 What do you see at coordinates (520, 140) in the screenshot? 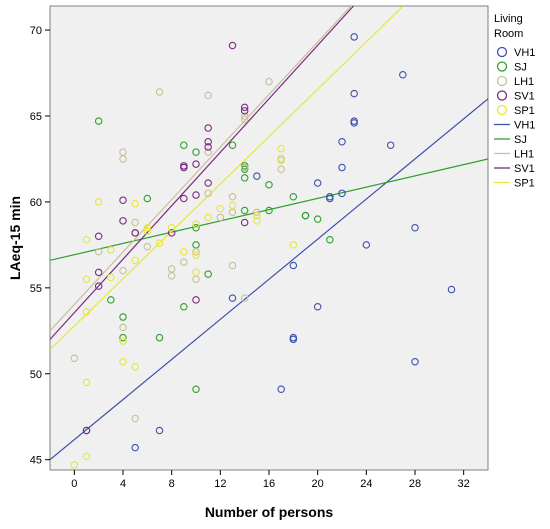
I see `legend-line-label-sj: SJ` at bounding box center [520, 140].